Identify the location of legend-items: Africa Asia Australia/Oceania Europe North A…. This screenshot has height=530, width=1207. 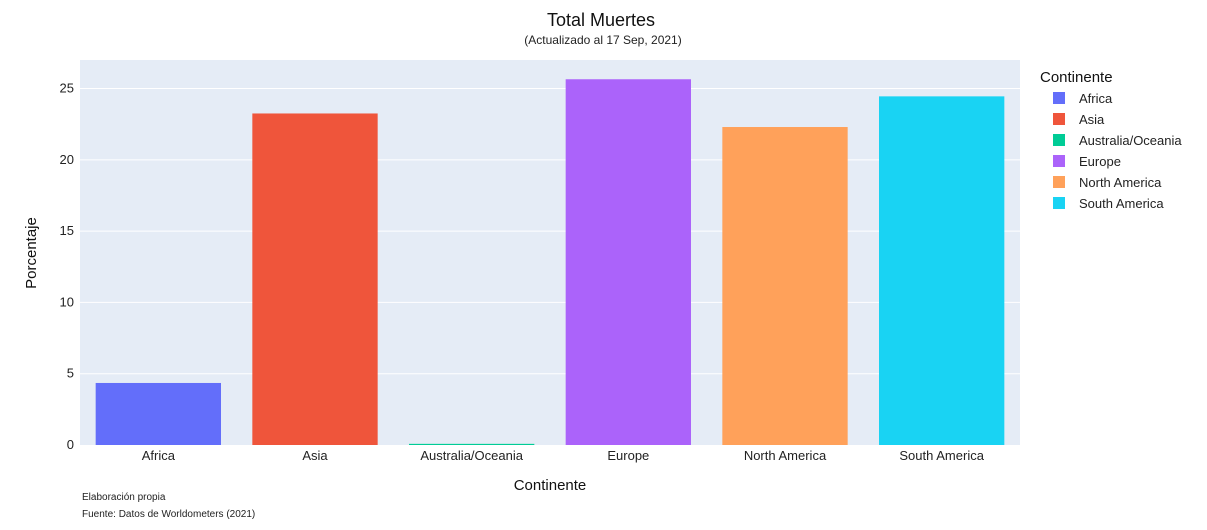
(1117, 151).